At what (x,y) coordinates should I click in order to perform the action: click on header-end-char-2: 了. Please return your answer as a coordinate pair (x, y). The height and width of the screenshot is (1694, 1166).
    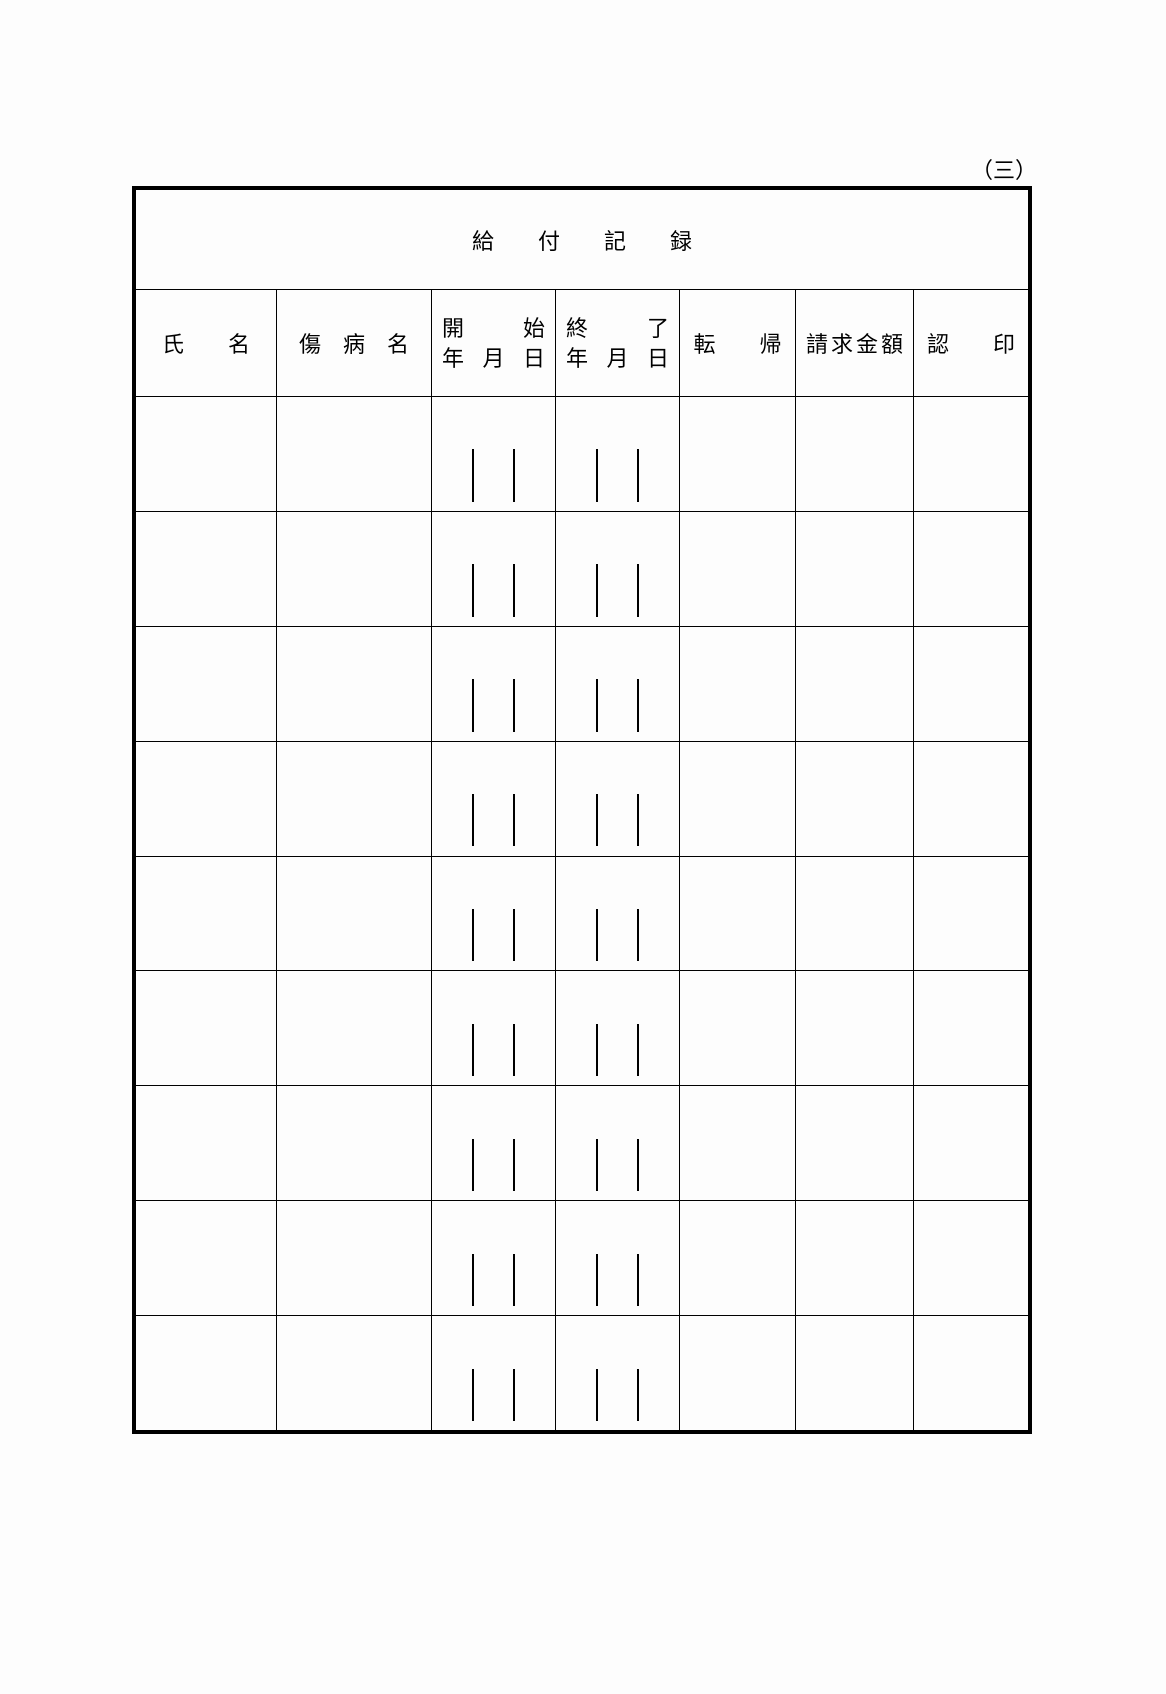
    Looking at the image, I should click on (657, 328).